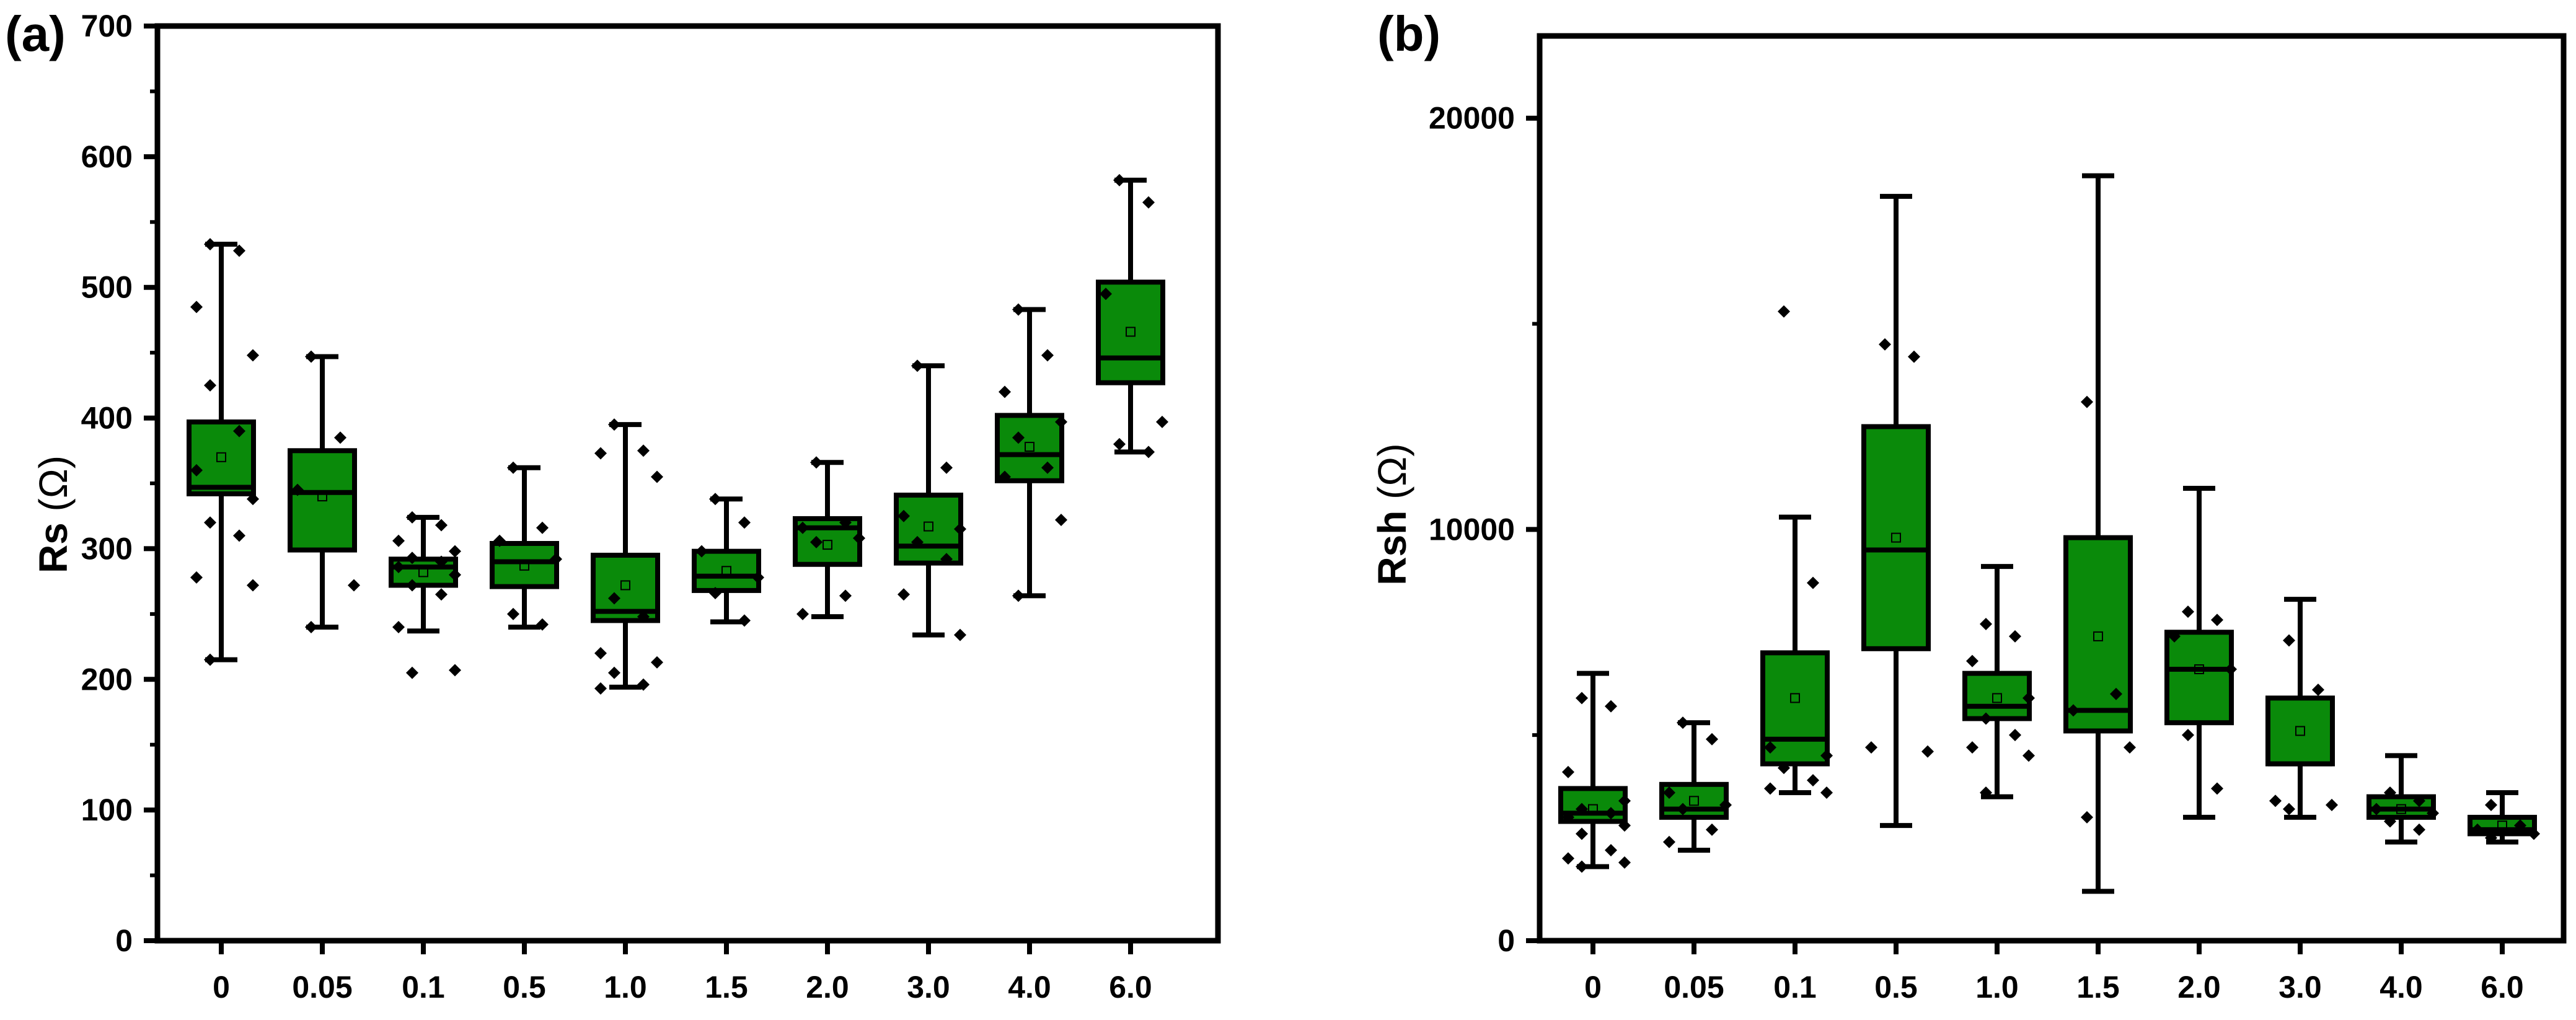 This screenshot has width=2576, height=1020. I want to click on panel-b-x-tick-label: 1.0, so click(1997, 987).